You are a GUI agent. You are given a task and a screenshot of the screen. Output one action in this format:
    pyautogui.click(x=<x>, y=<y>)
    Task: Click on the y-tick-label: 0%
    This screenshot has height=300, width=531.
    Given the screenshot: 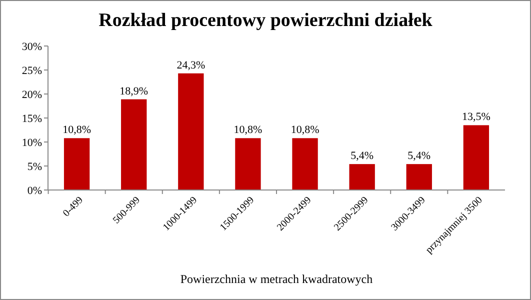 What is the action you would take?
    pyautogui.click(x=34, y=190)
    